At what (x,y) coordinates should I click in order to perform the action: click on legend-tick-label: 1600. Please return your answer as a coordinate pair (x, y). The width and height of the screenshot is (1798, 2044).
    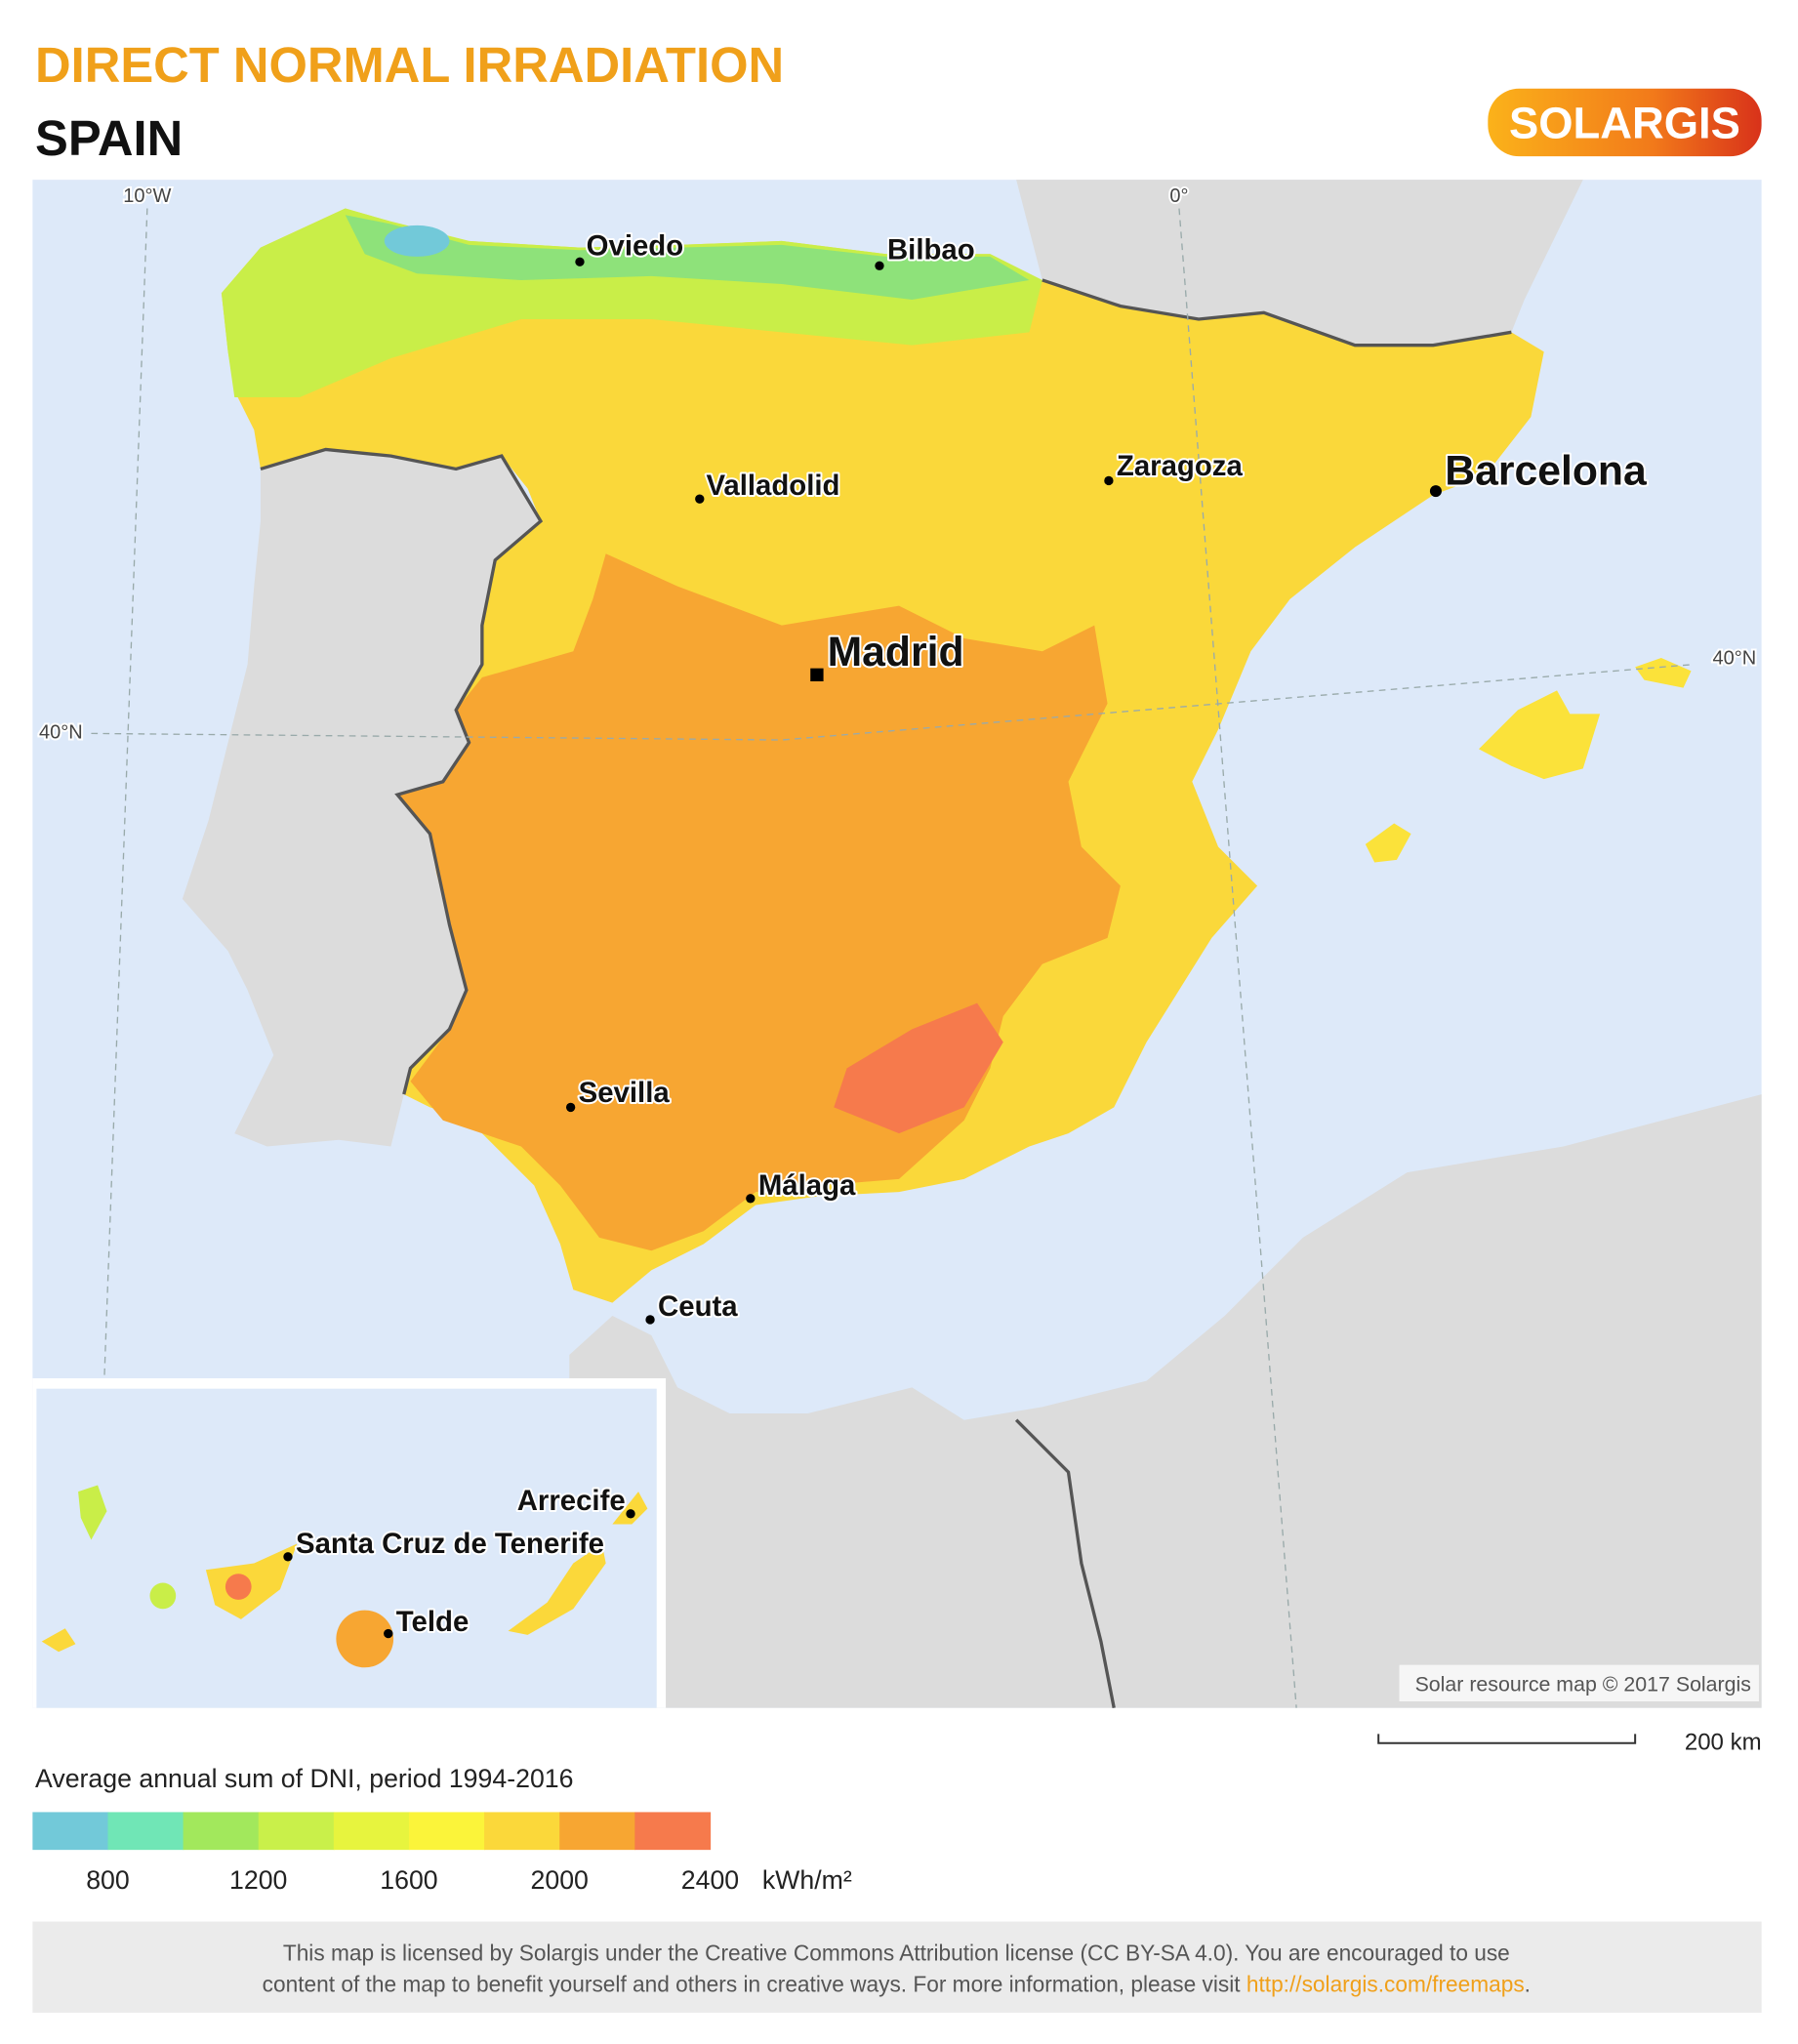
    Looking at the image, I should click on (408, 1880).